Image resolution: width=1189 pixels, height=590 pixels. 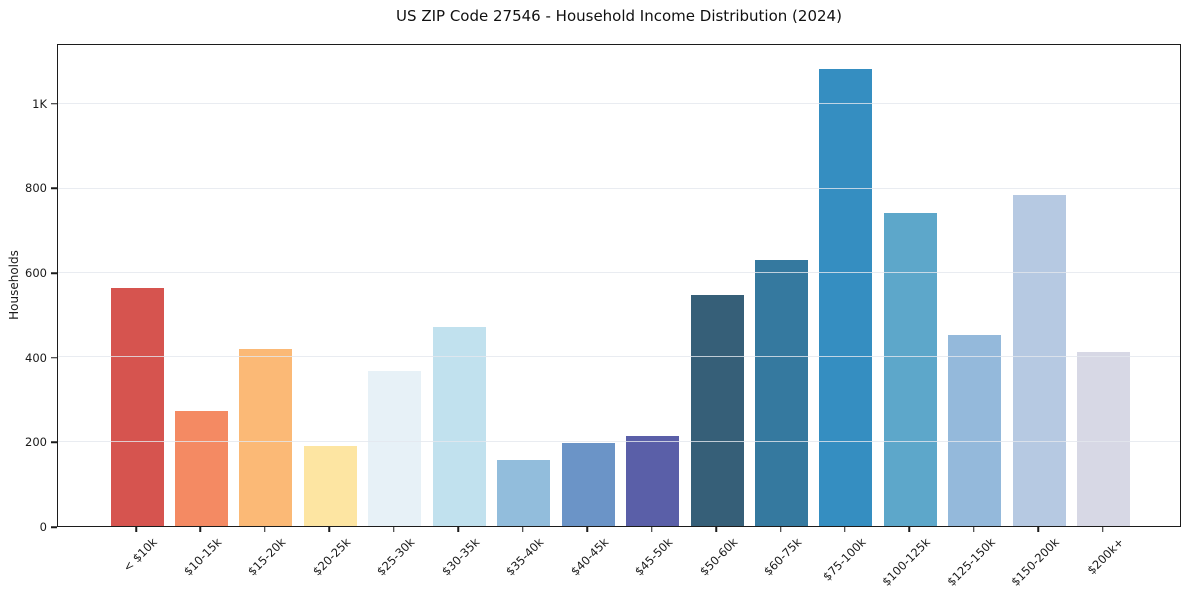 What do you see at coordinates (267, 557) in the screenshot?
I see `x-tick-label: $15-20k` at bounding box center [267, 557].